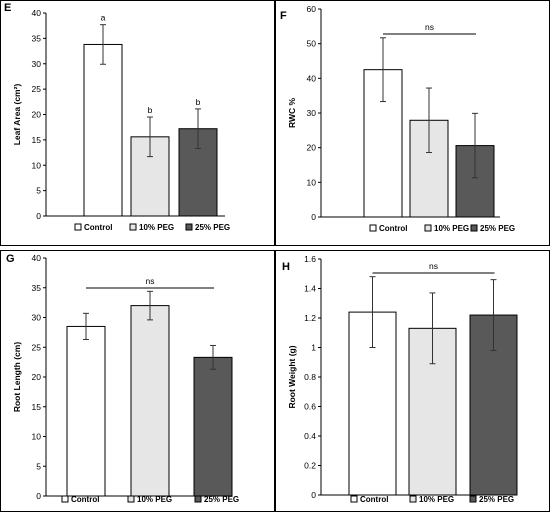 The width and height of the screenshot is (550, 512). I want to click on y-tick-label: 0.4, so click(310, 436).